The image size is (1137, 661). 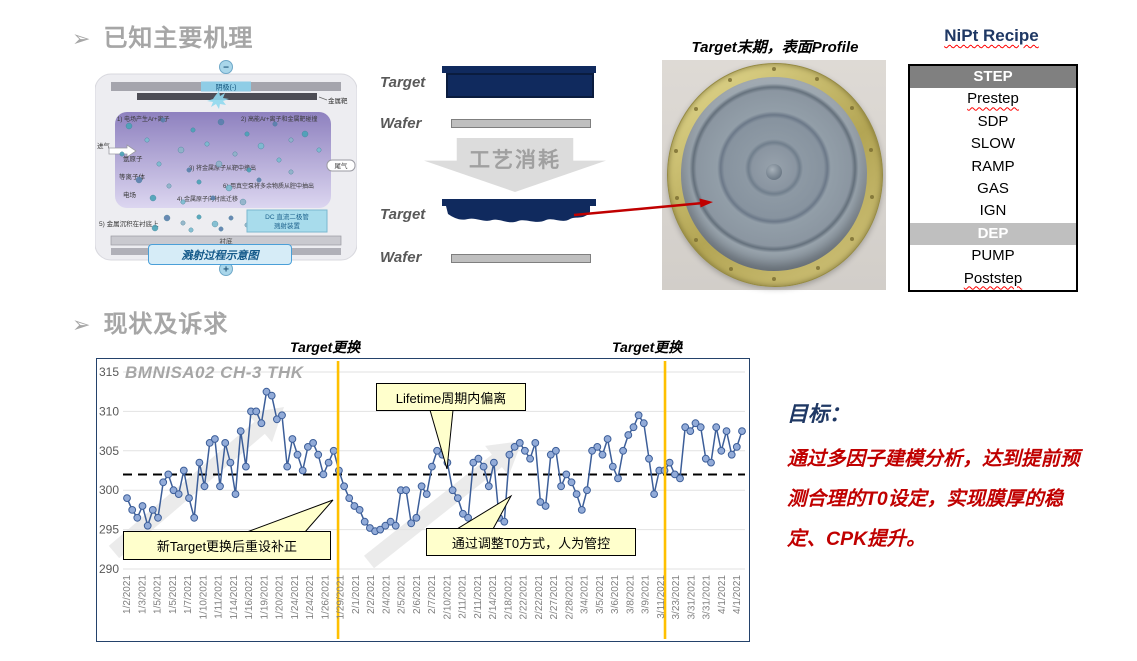 What do you see at coordinates (122, 151) in the screenshot?
I see `gas-in-arrow-icon` at bounding box center [122, 151].